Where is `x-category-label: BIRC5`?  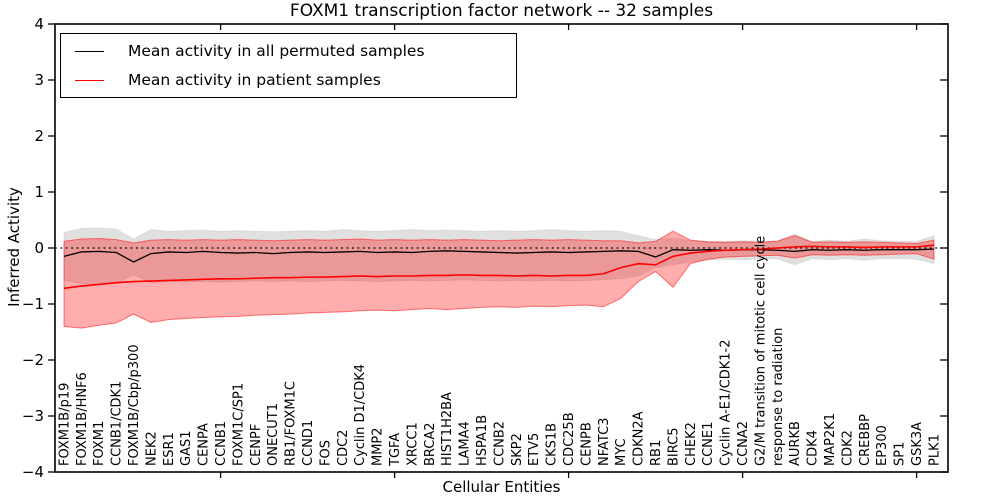
x-category-label: BIRC5 is located at coordinates (673, 447).